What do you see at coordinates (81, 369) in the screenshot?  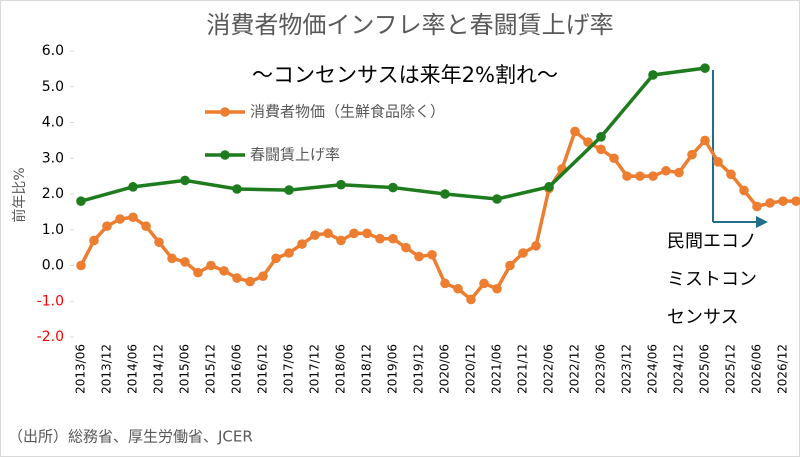 I see `x-tick-label: 2013/06` at bounding box center [81, 369].